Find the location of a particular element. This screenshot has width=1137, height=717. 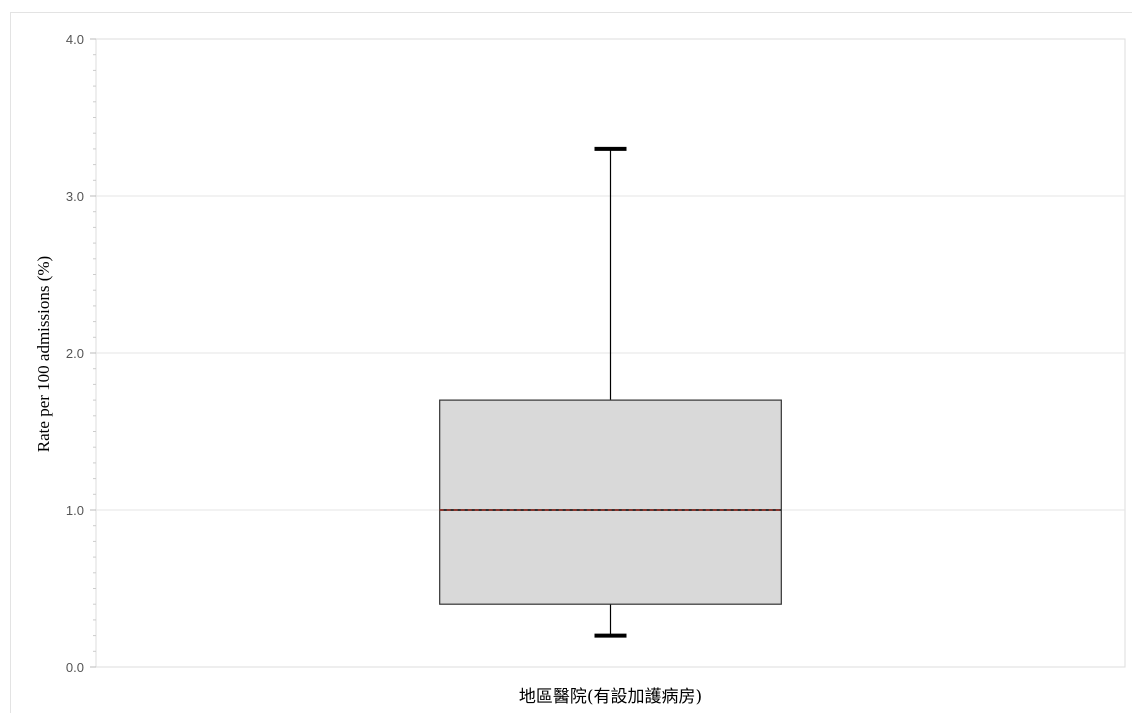

y-axis-title: Rate per 100 admissions (%) is located at coordinates (43, 354).